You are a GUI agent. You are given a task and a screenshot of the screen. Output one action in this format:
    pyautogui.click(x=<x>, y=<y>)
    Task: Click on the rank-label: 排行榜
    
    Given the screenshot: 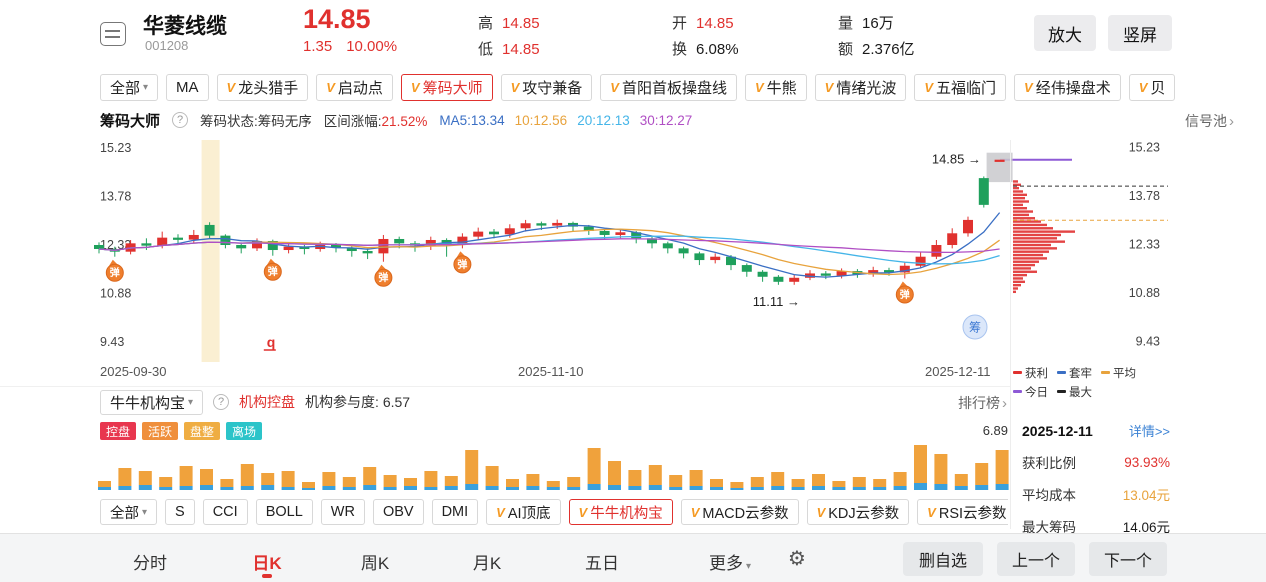 What is the action you would take?
    pyautogui.click(x=979, y=403)
    